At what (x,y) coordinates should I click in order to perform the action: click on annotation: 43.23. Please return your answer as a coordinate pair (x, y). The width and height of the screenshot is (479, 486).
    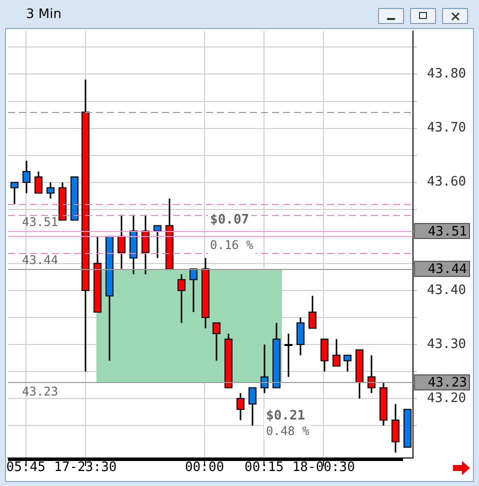
    Looking at the image, I should click on (40, 391).